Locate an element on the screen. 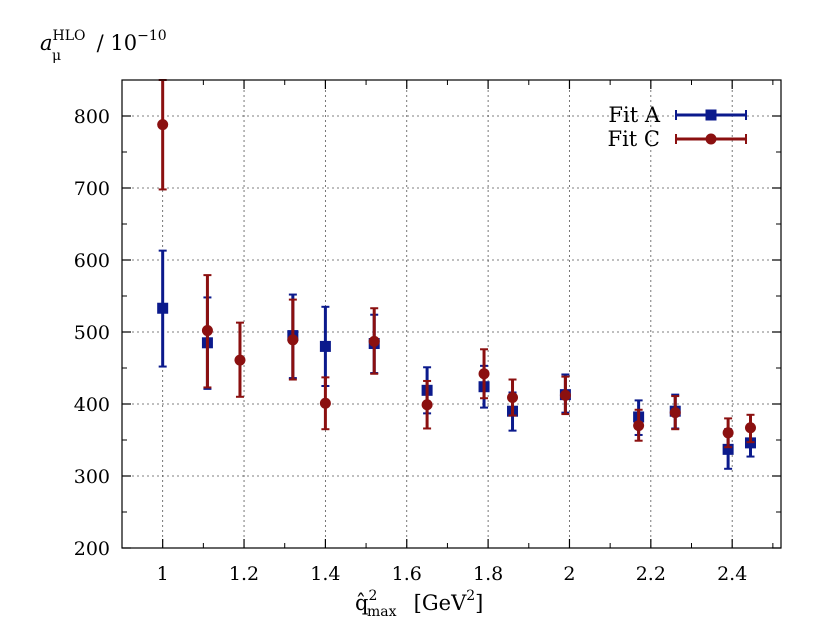 The height and width of the screenshot is (623, 831). y-axis-title: aHLO μ / 10−10 is located at coordinates (103, 46).